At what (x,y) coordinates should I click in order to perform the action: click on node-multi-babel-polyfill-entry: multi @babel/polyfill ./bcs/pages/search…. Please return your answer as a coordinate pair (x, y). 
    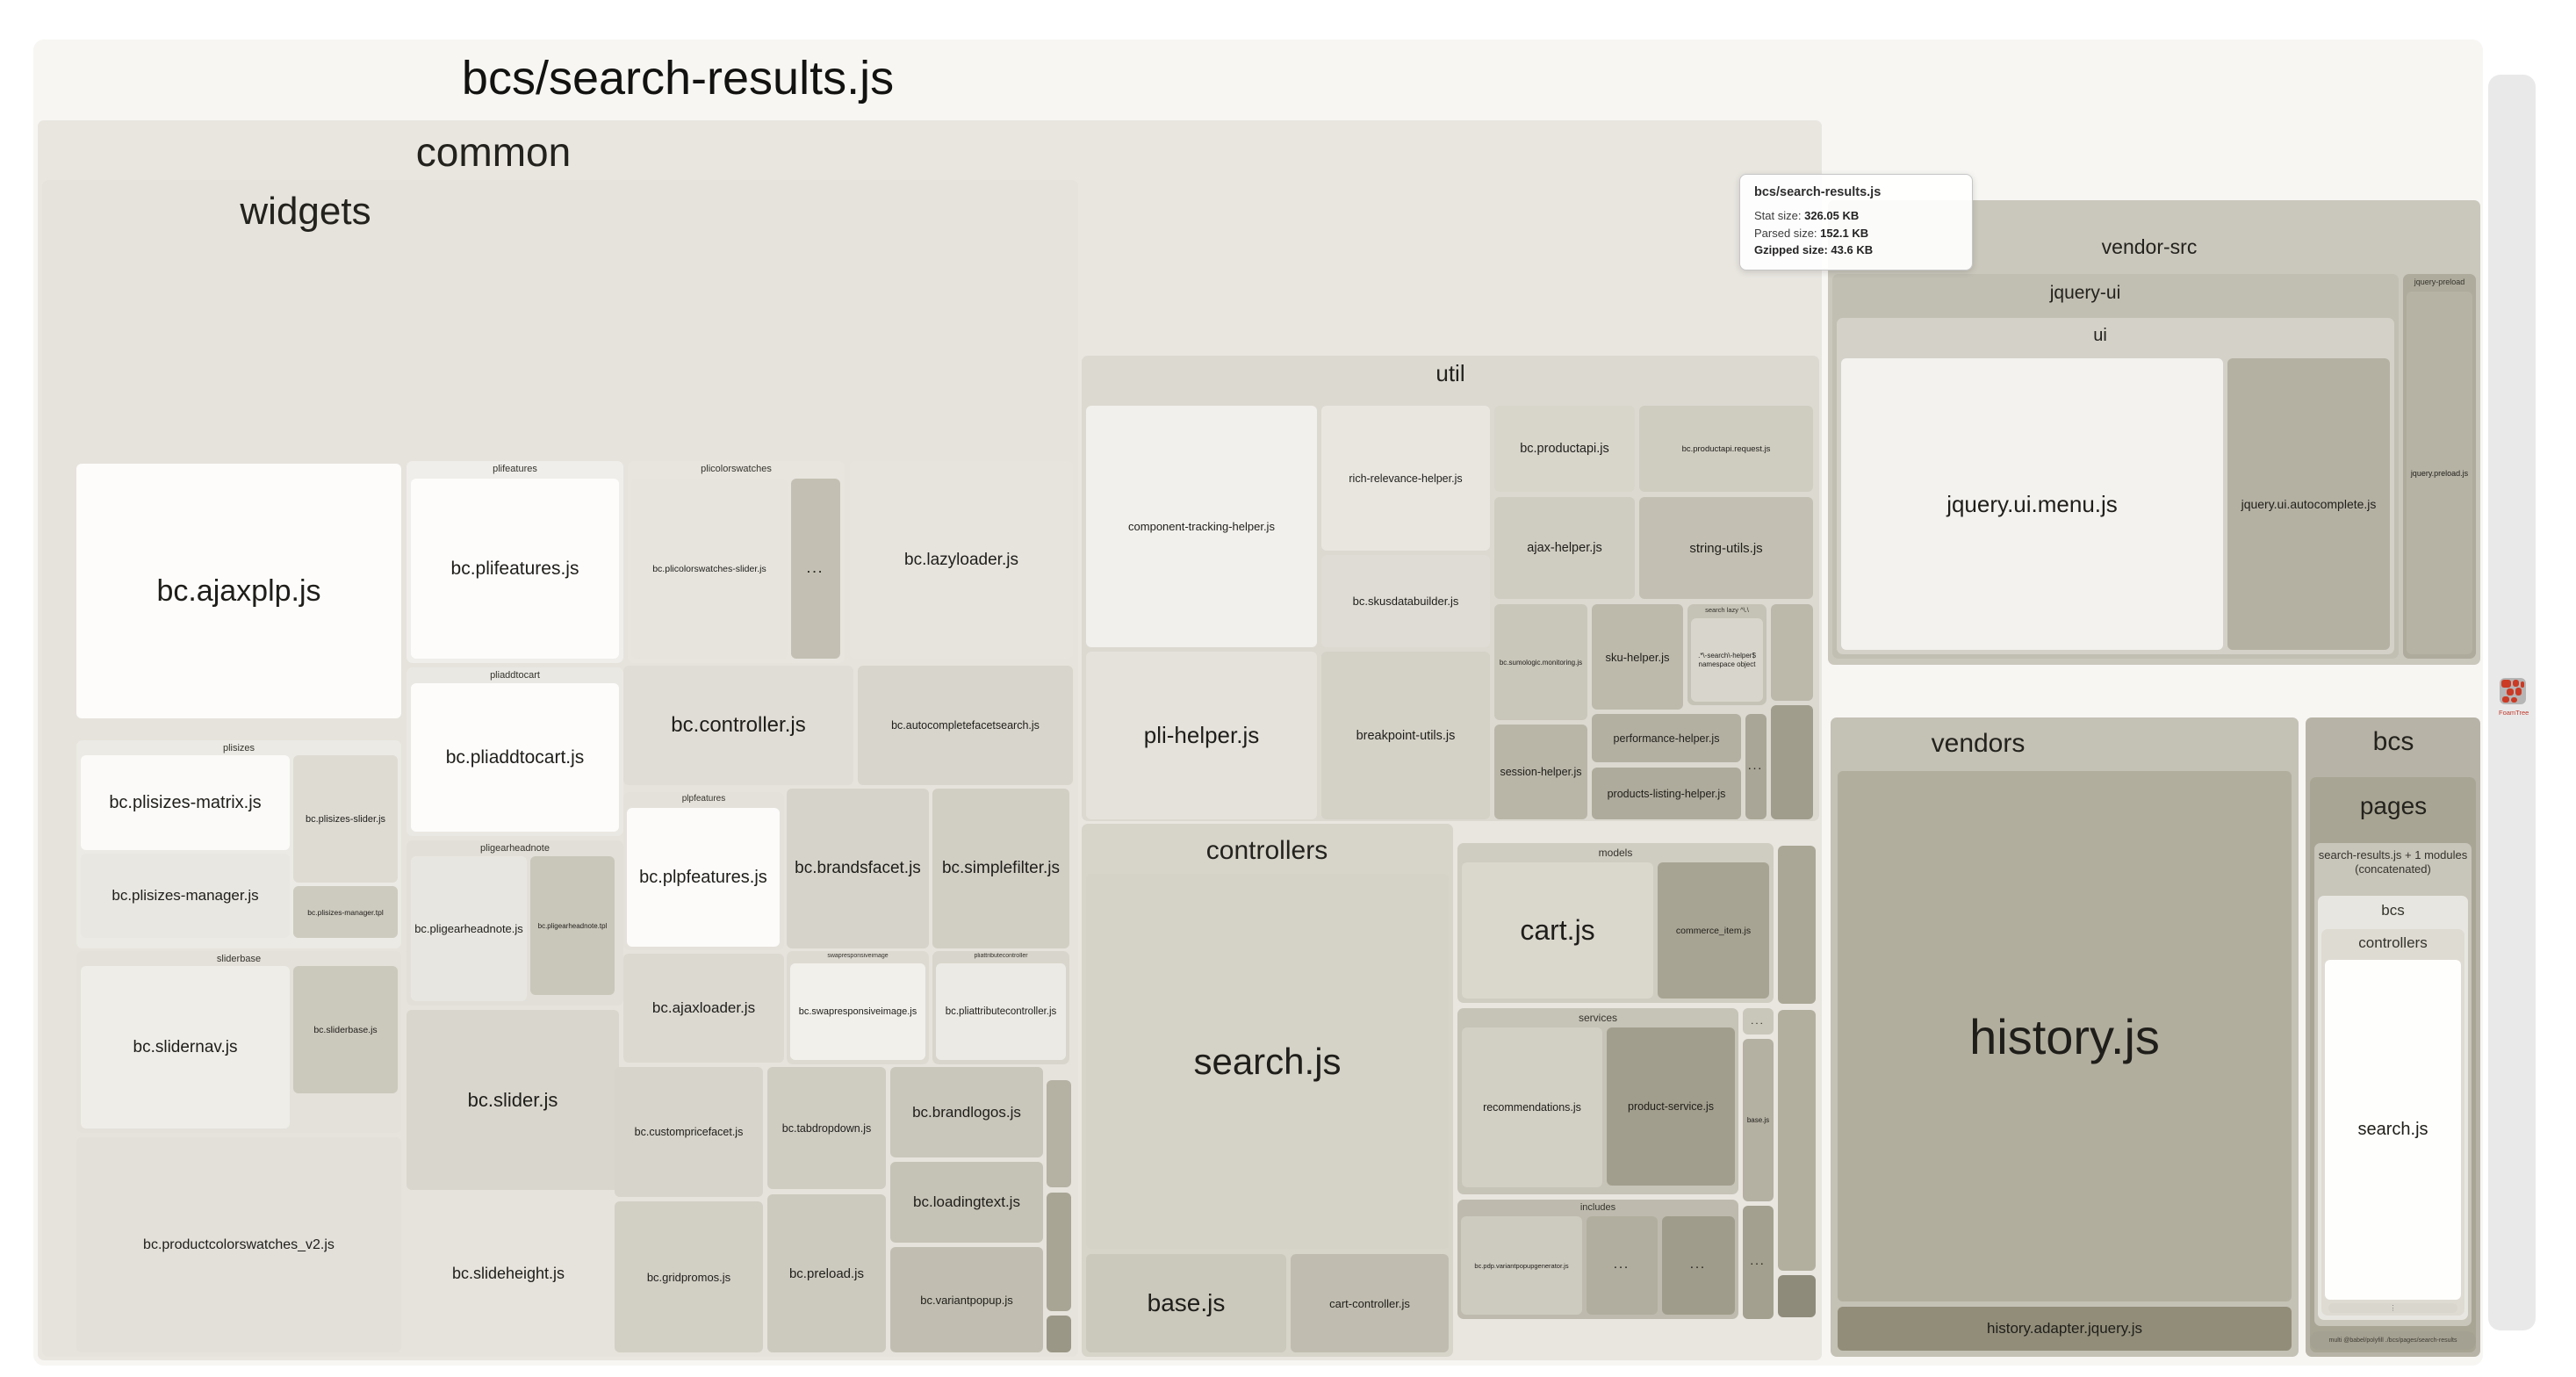
    Looking at the image, I should click on (2393, 1341).